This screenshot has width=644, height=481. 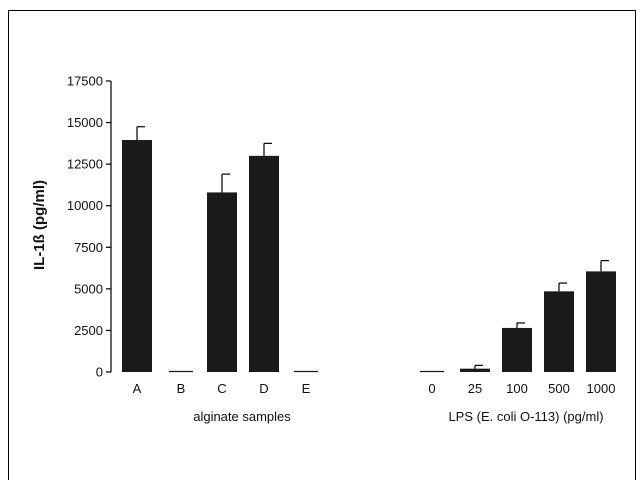 What do you see at coordinates (559, 388) in the screenshot?
I see `x-tick-label: 500` at bounding box center [559, 388].